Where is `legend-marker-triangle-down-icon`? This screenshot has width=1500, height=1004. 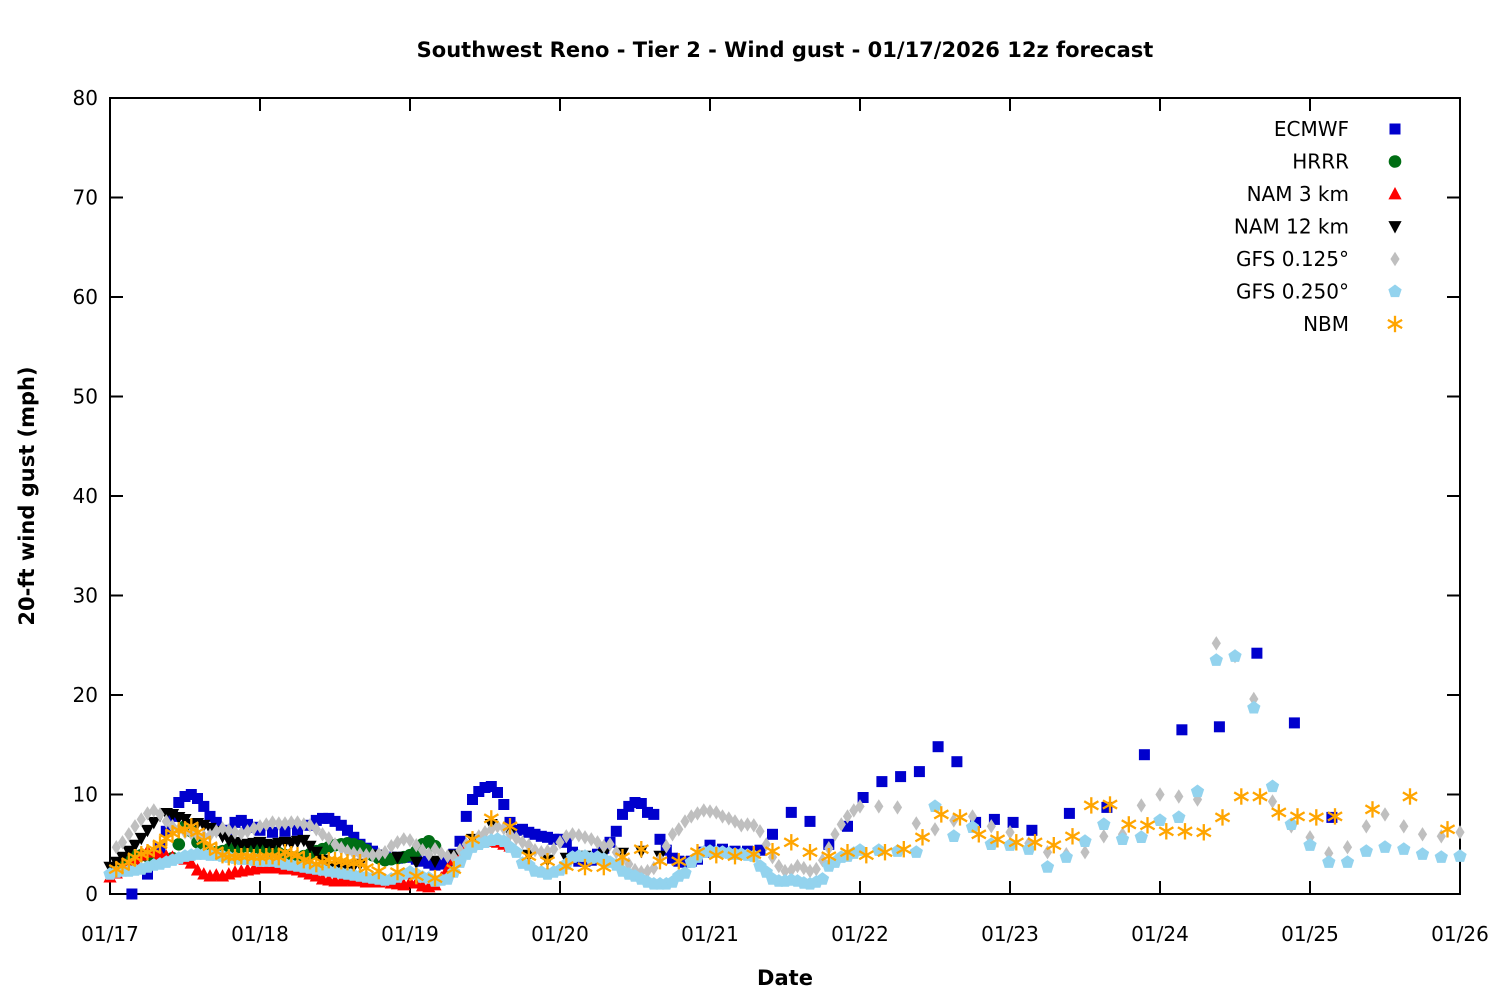
legend-marker-triangle-down-icon is located at coordinates (1395, 227).